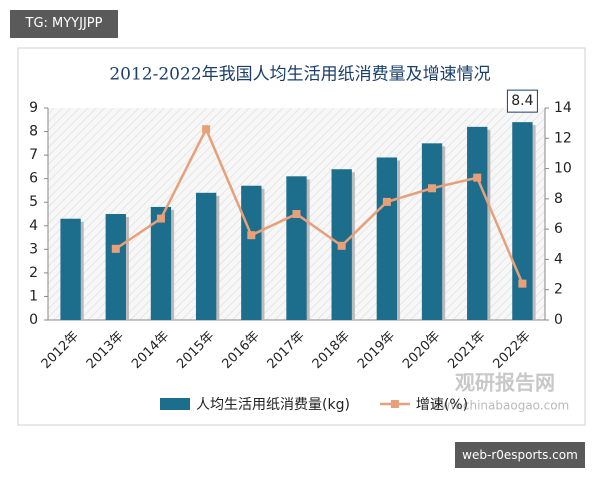 This screenshot has width=600, height=480. What do you see at coordinates (33, 155) in the screenshot?
I see `y-tick-label: 7` at bounding box center [33, 155].